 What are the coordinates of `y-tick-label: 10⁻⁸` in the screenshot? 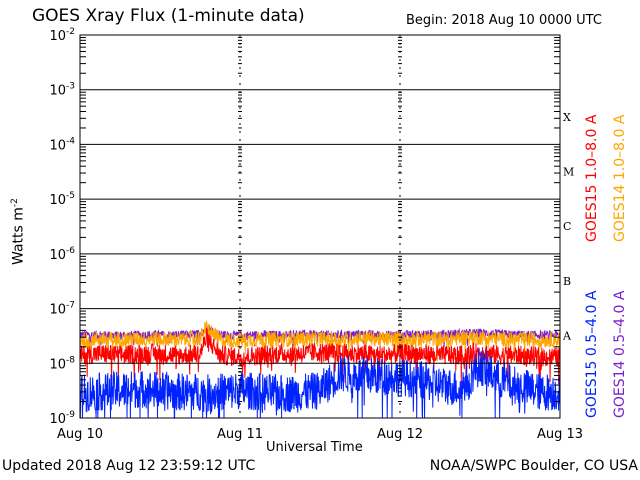 It's located at (62, 363).